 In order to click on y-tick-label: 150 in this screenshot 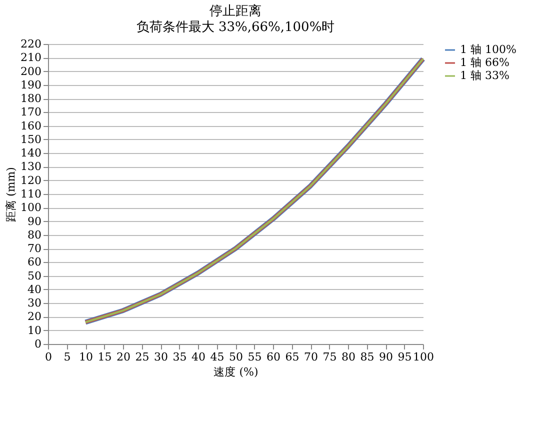, I will do `click(31, 139)`.